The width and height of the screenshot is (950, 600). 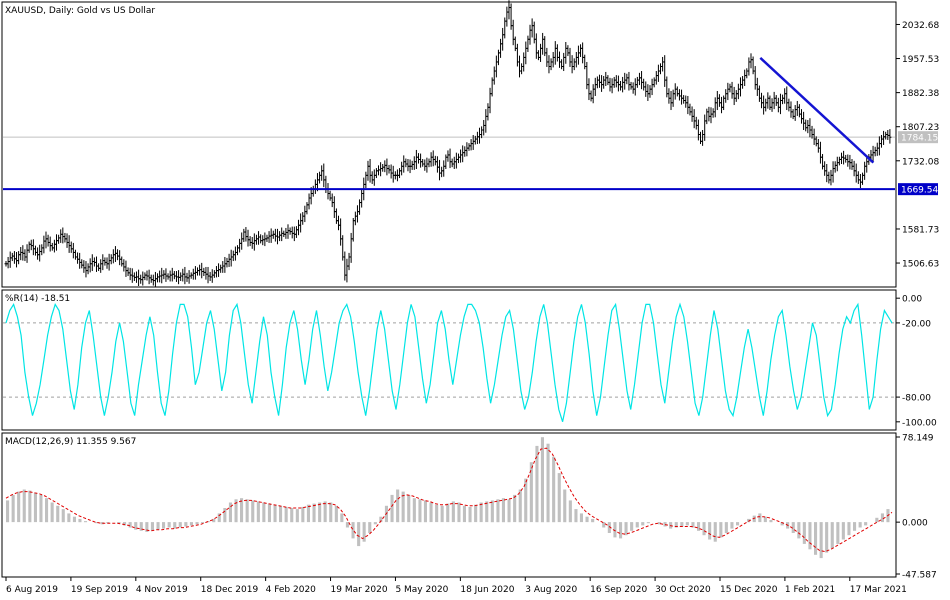 I want to click on williams-axis: 0.00 -20.00 -80.00 -100.00, so click(x=916, y=361).